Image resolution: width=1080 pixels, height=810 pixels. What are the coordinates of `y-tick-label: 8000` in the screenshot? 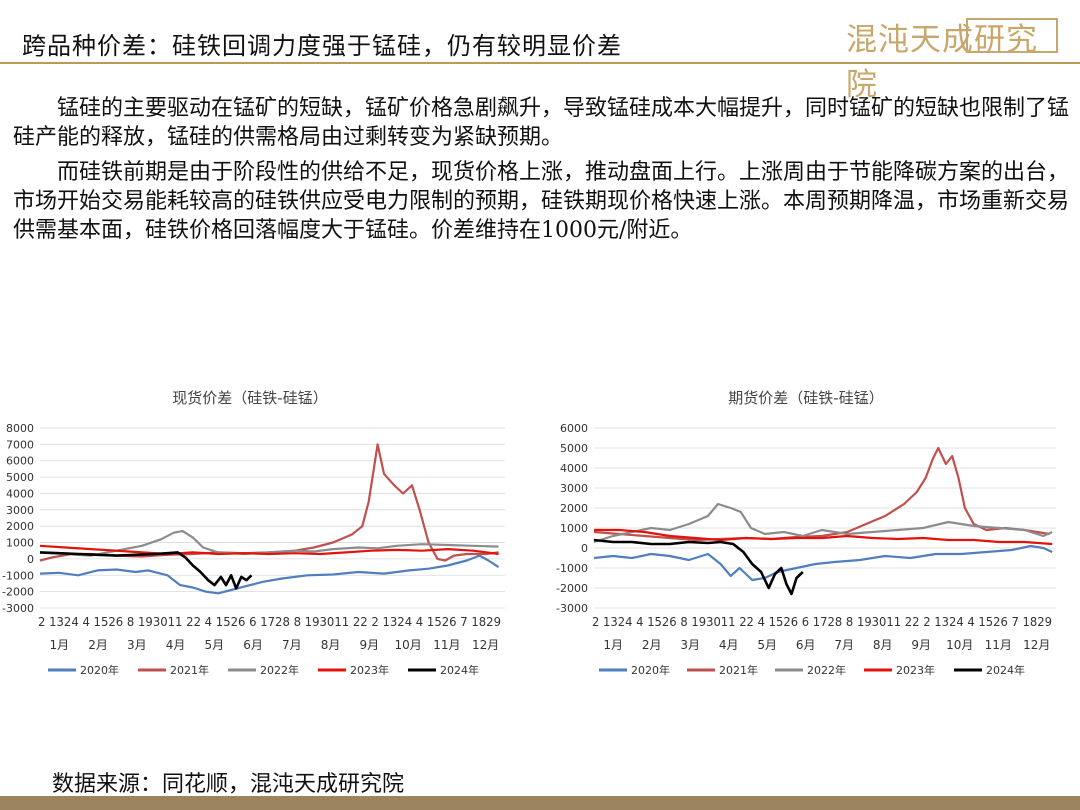 It's located at (20, 428).